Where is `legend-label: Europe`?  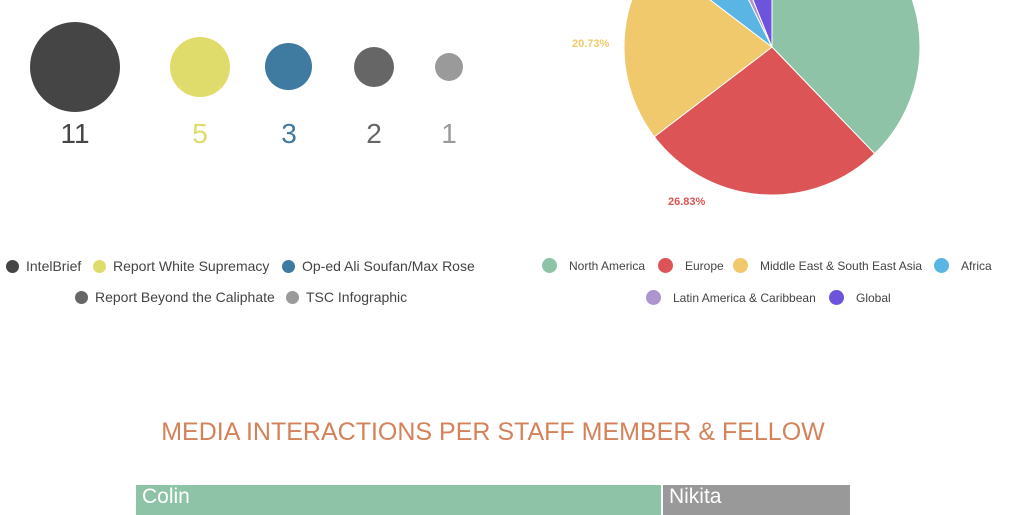
legend-label: Europe is located at coordinates (704, 265).